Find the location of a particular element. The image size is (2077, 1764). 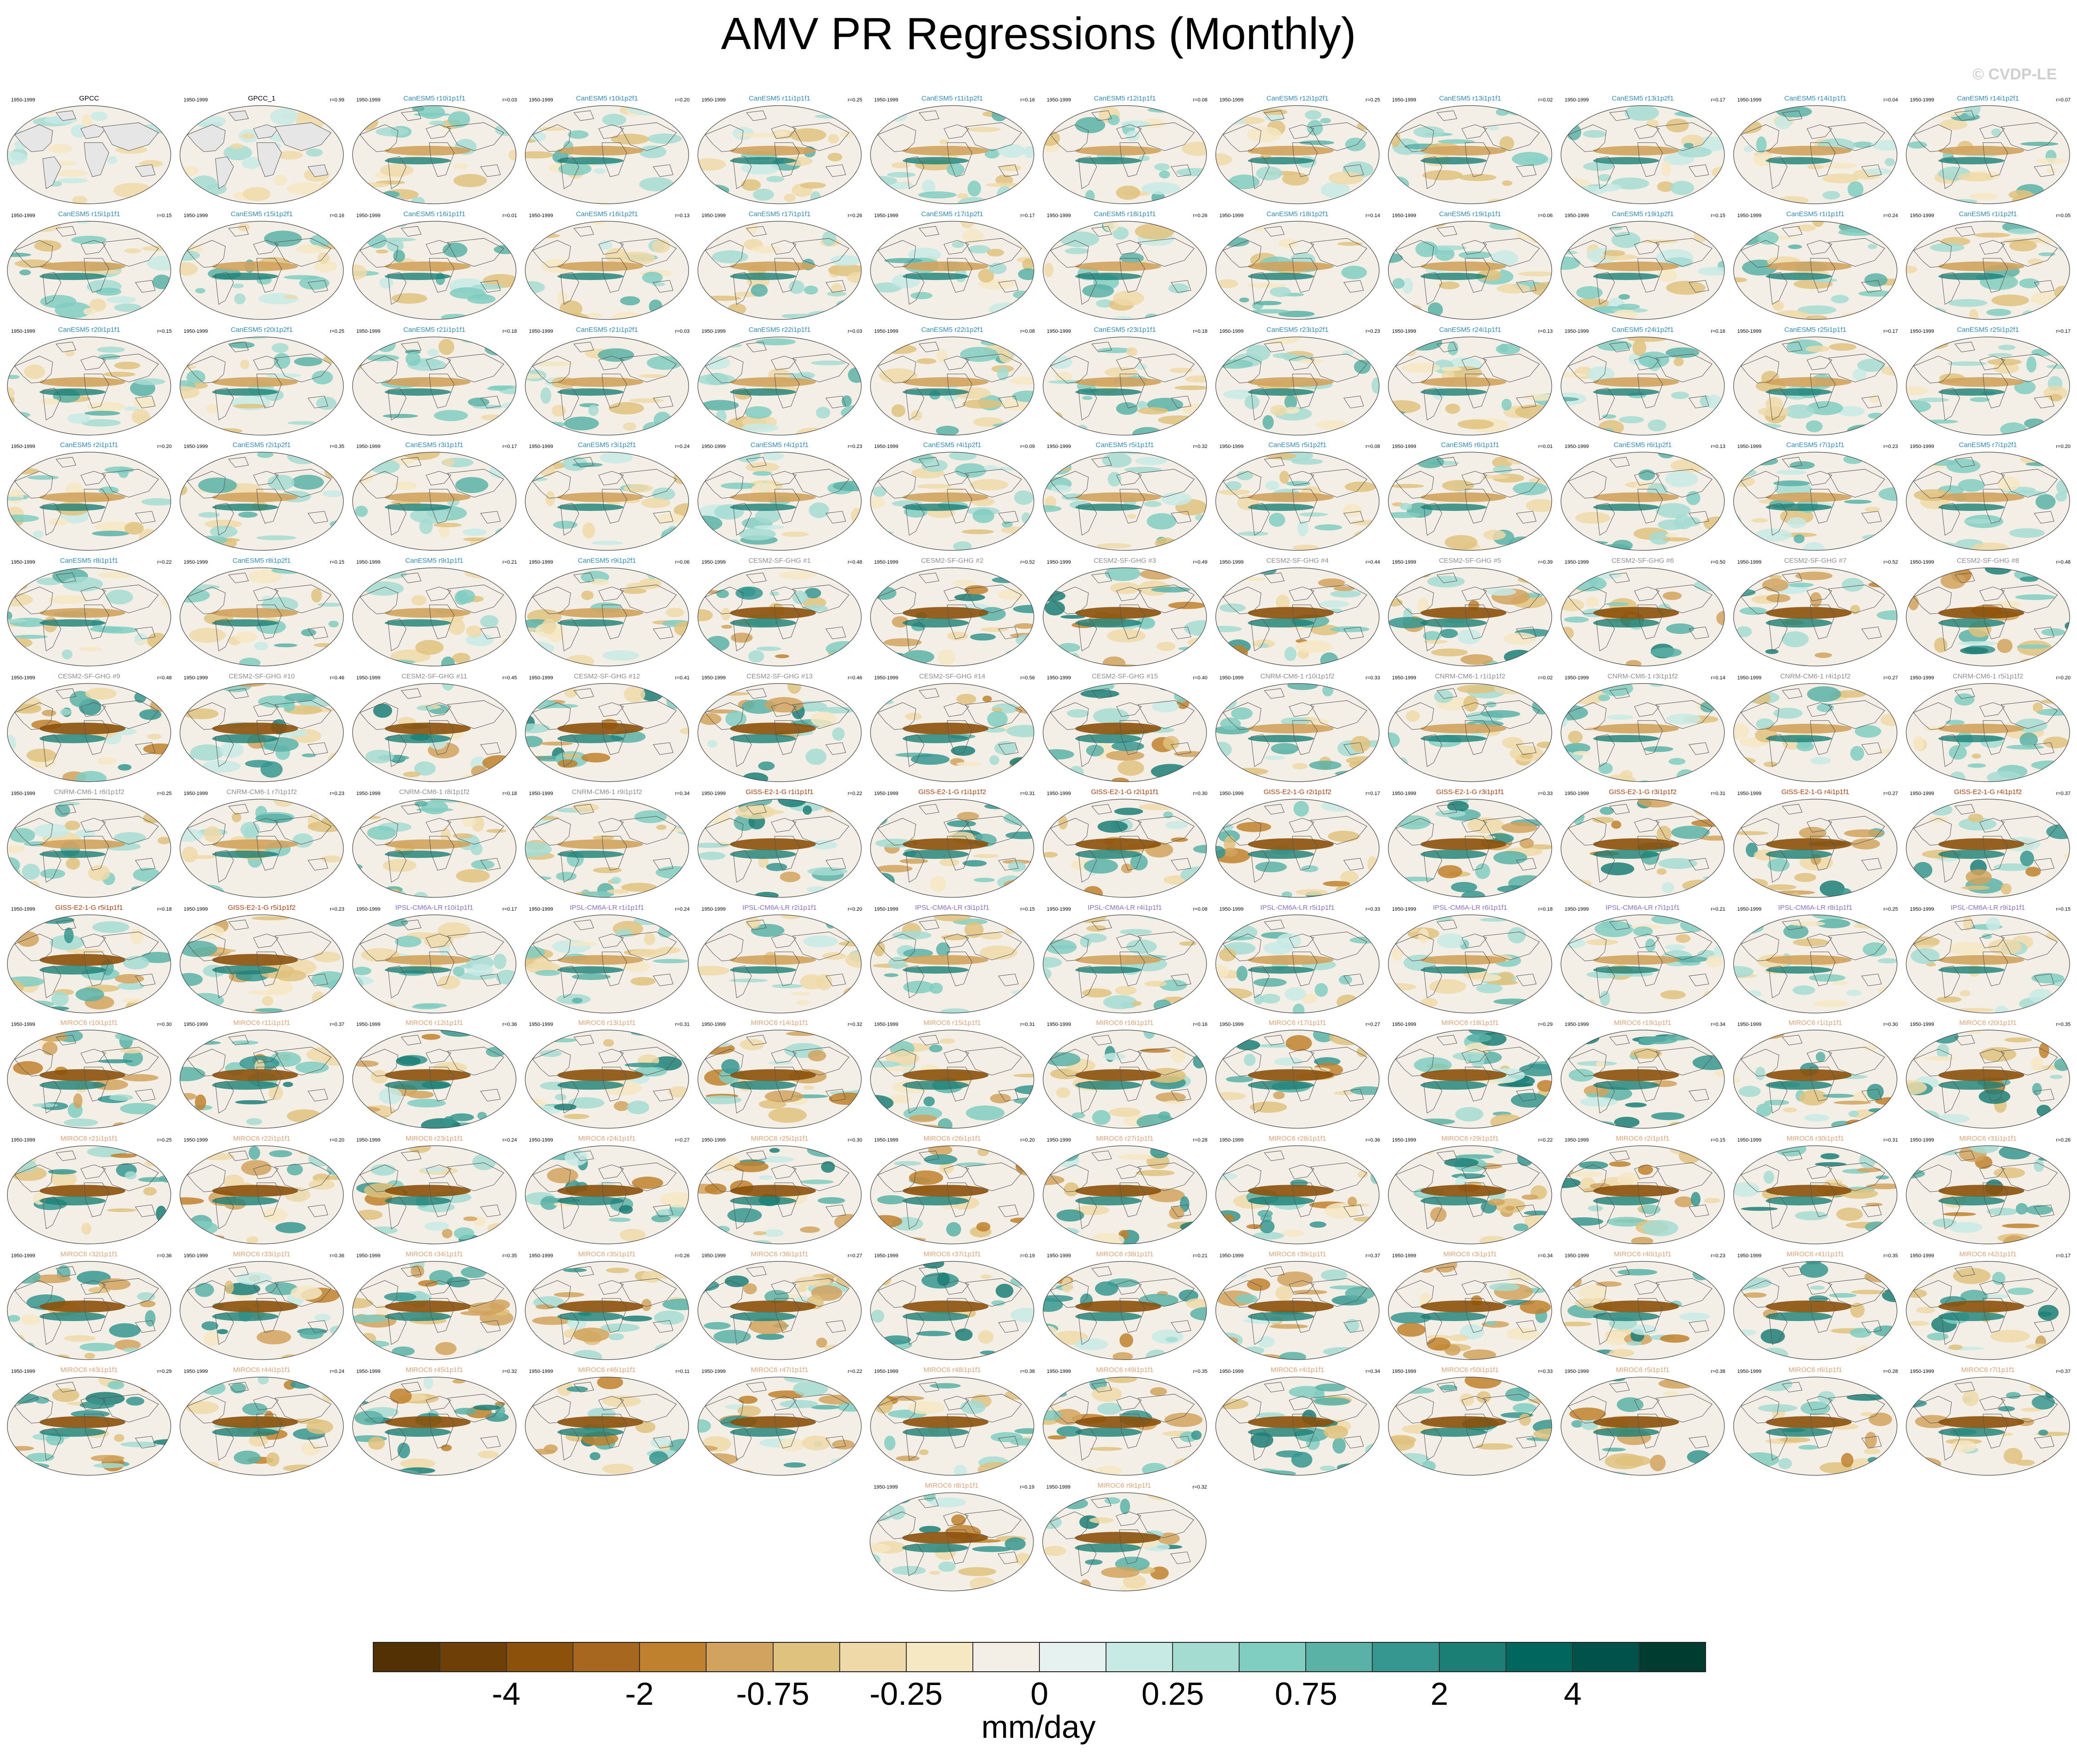

panel-title: GISS-E2-1-G r3i1p1f2 is located at coordinates (1643, 792).